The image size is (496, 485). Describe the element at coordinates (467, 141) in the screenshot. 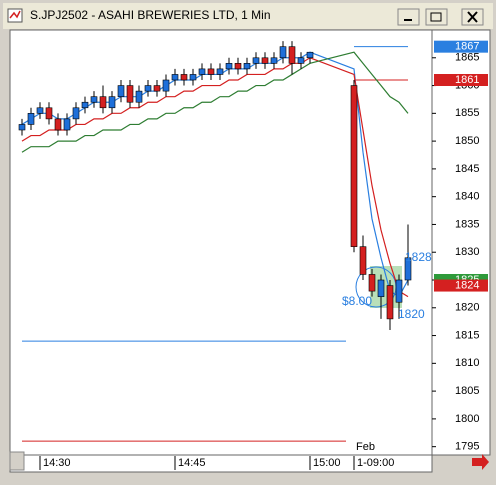

I see `y-tick-label: 1850` at that location.